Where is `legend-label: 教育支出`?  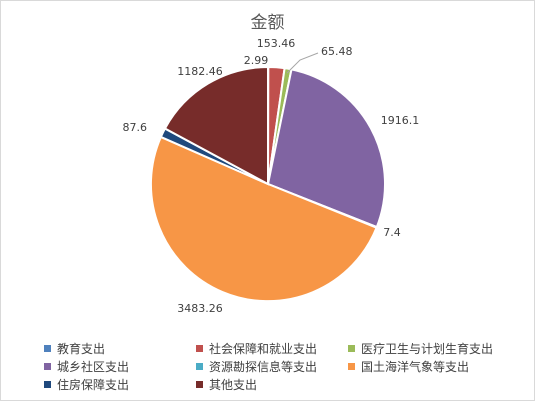
legend-label: 教育支出 is located at coordinates (81, 348).